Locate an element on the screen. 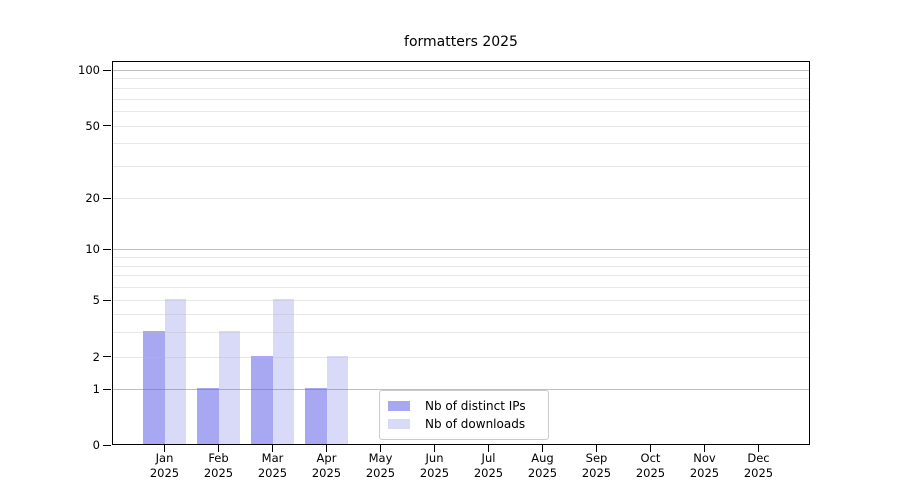 The width and height of the screenshot is (900, 500). x-tick-label: Jul 2025 is located at coordinates (488, 465).